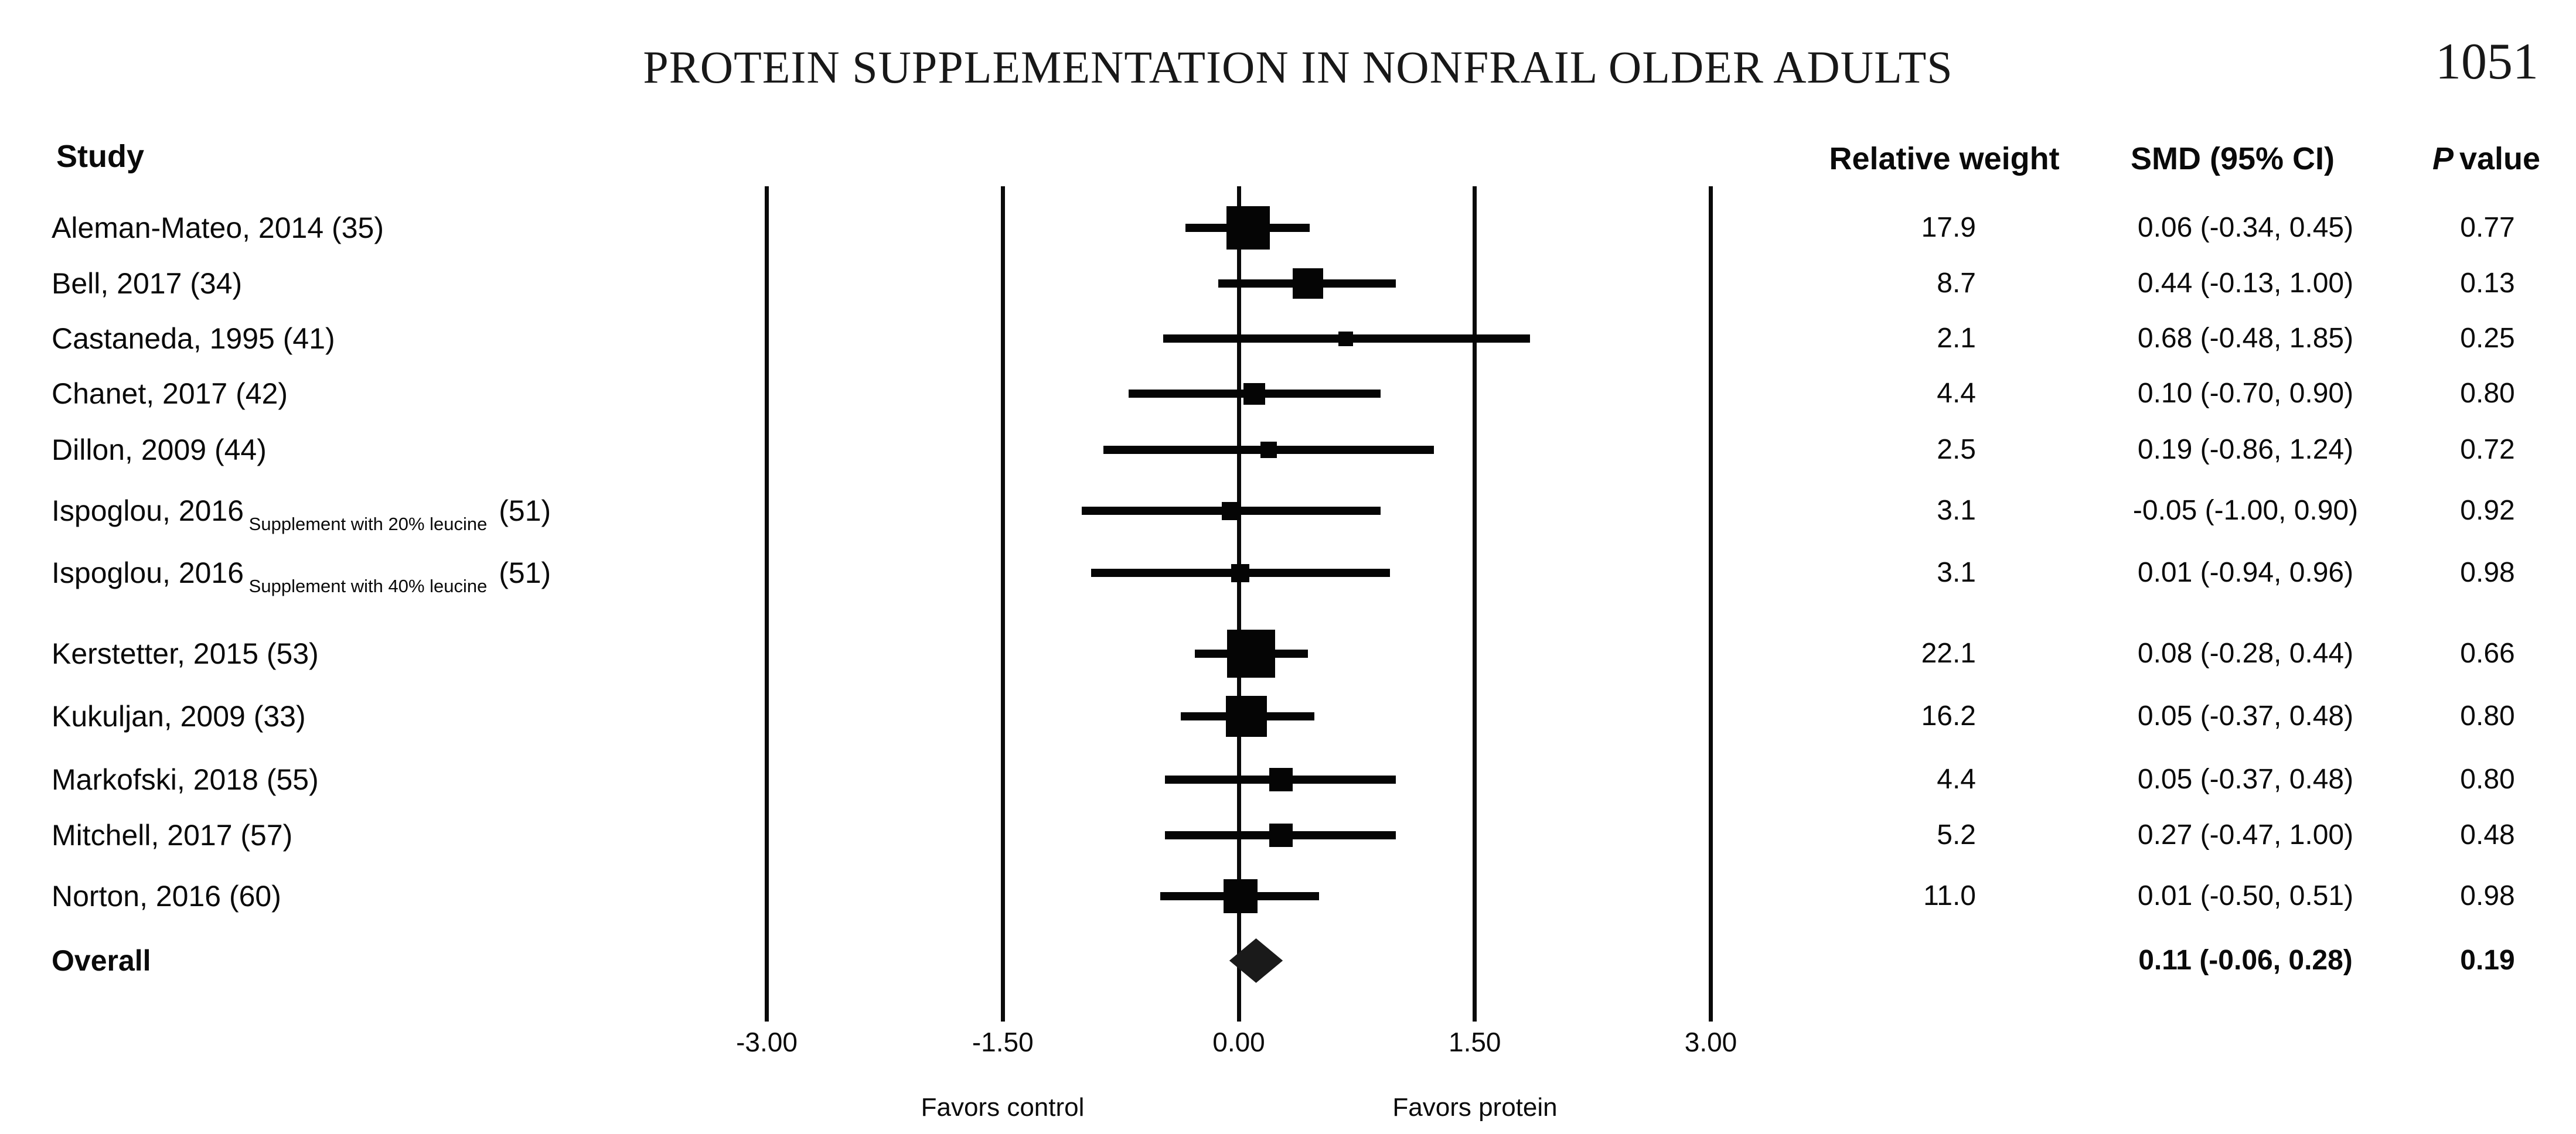 The width and height of the screenshot is (2576, 1134). I want to click on study-subscript: Supplement with 20% leucine, so click(366, 524).